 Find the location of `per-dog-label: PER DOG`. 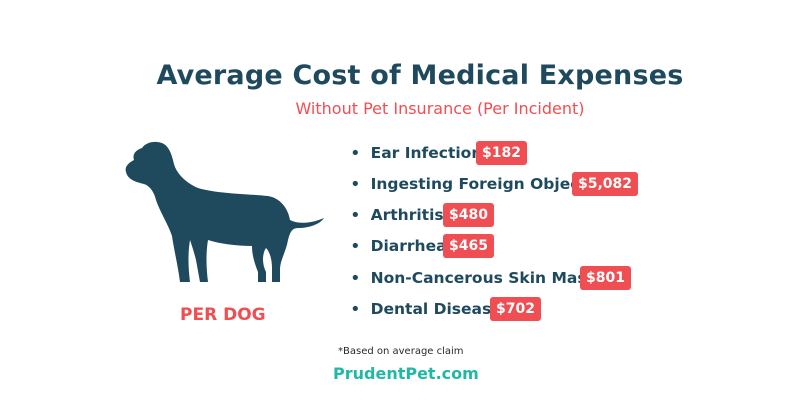

per-dog-label: PER DOG is located at coordinates (223, 315).